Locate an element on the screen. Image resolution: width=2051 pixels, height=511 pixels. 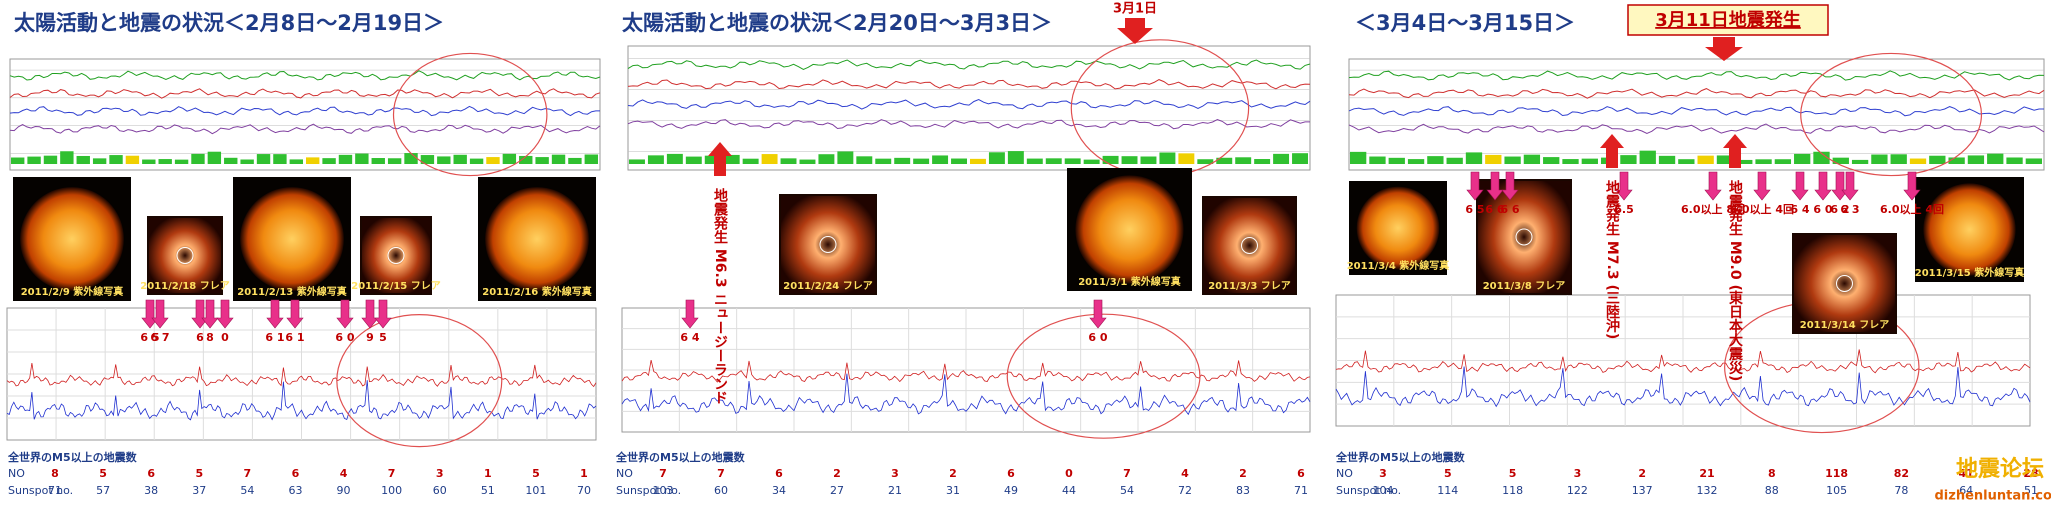
sunspot-number: 27 is located at coordinates (837, 490).